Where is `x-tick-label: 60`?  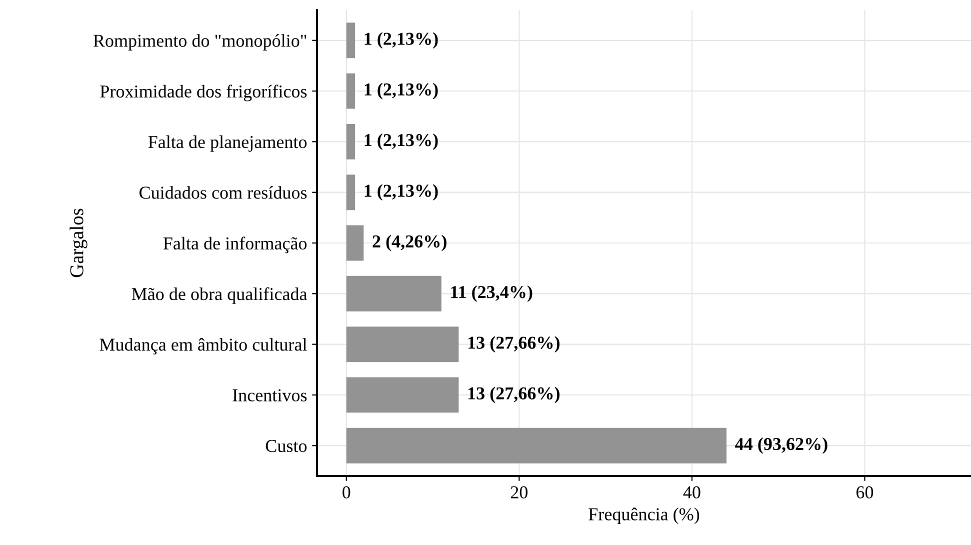 x-tick-label: 60 is located at coordinates (865, 492).